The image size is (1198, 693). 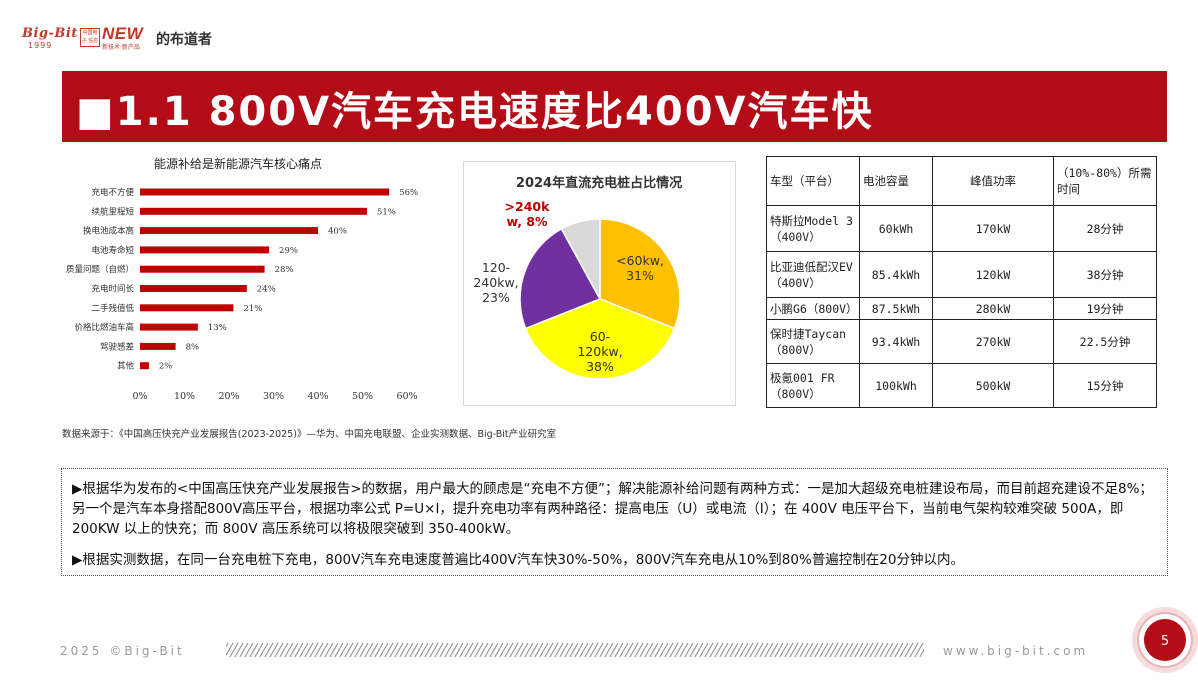 I want to click on cell-power: 120kW, so click(x=993, y=274).